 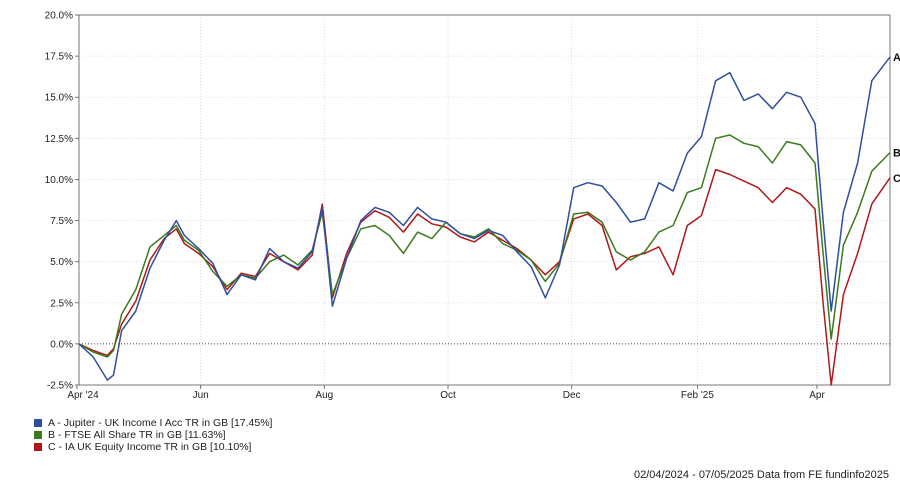 What do you see at coordinates (697, 395) in the screenshot?
I see `x-tick-label: Feb '25` at bounding box center [697, 395].